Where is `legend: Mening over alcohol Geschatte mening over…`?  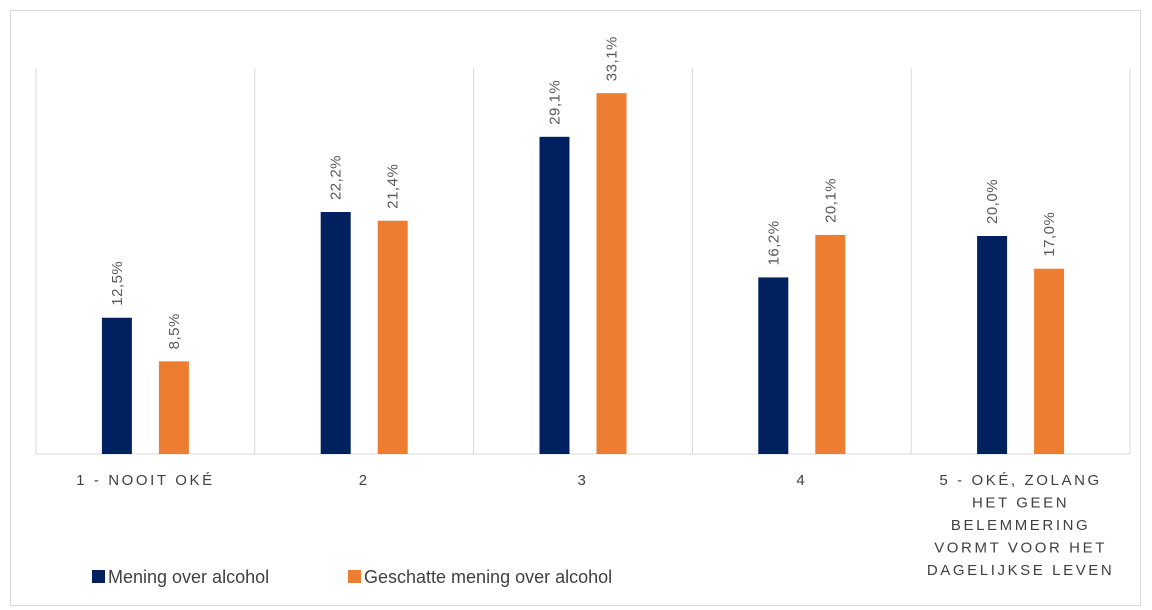 legend: Mening over alcohol Geschatte mening over… is located at coordinates (352, 577).